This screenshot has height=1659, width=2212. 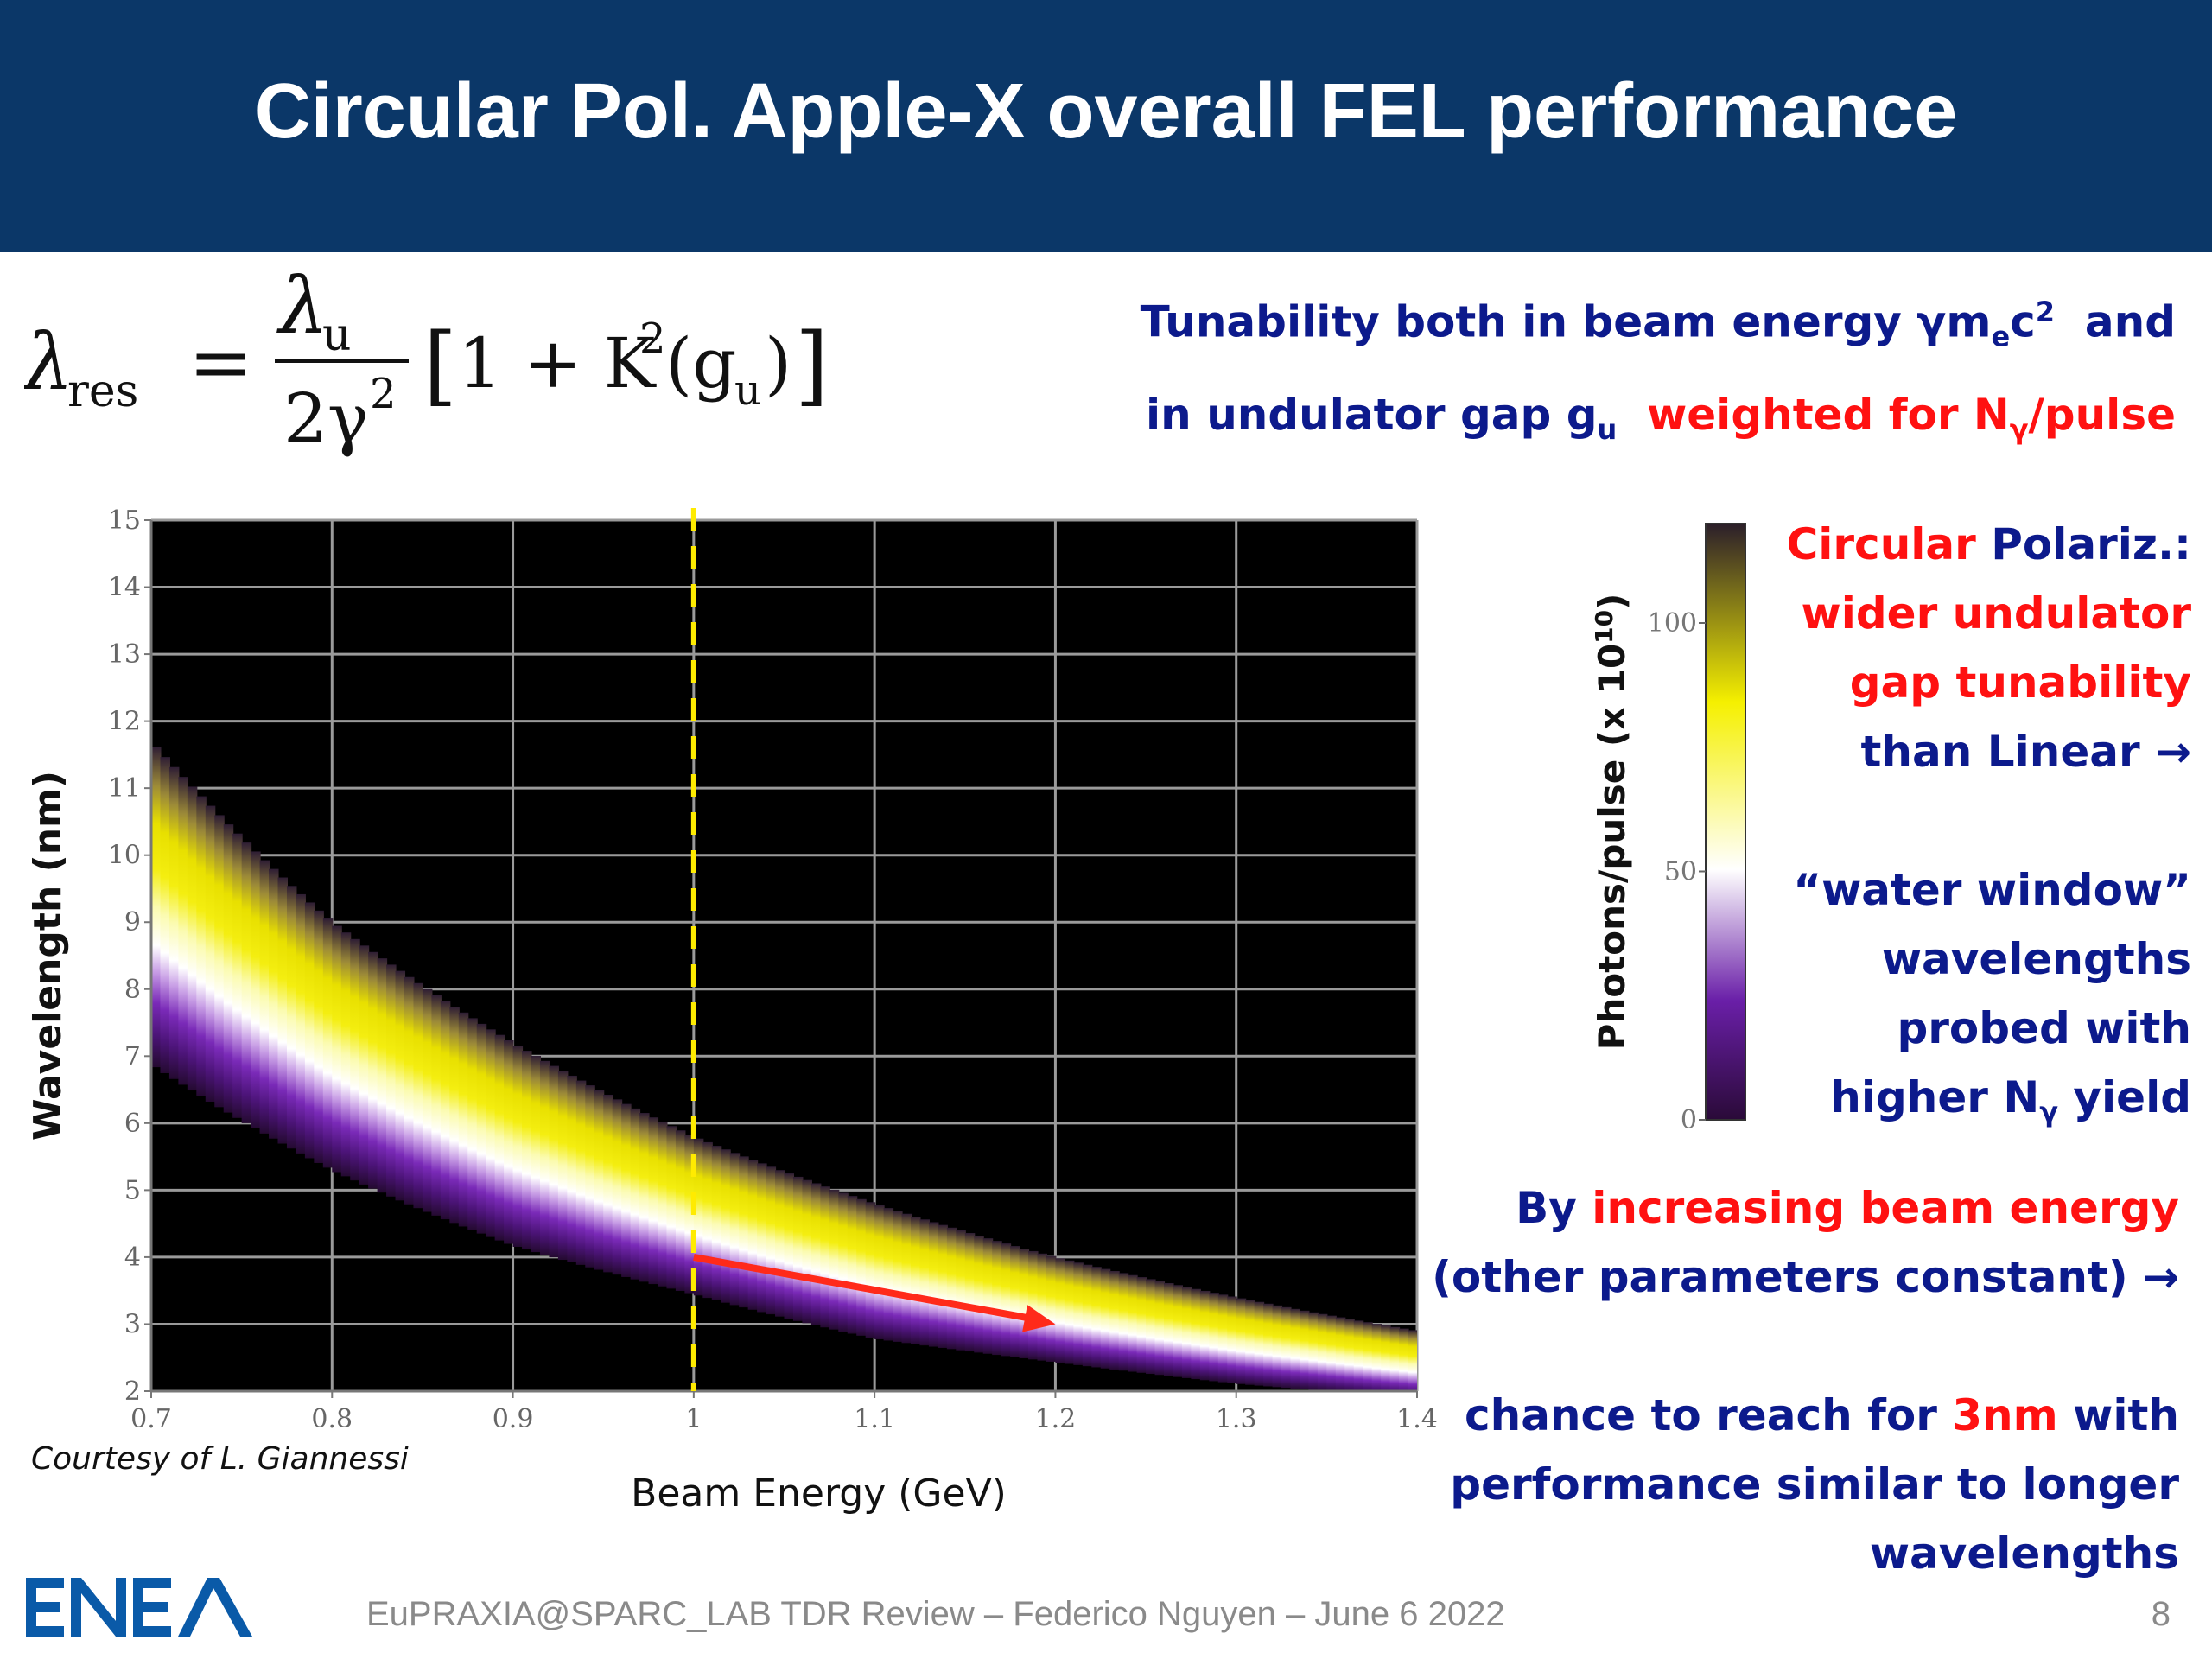 What do you see at coordinates (2115, 321) in the screenshot?
I see `tunability-l1-c: and` at bounding box center [2115, 321].